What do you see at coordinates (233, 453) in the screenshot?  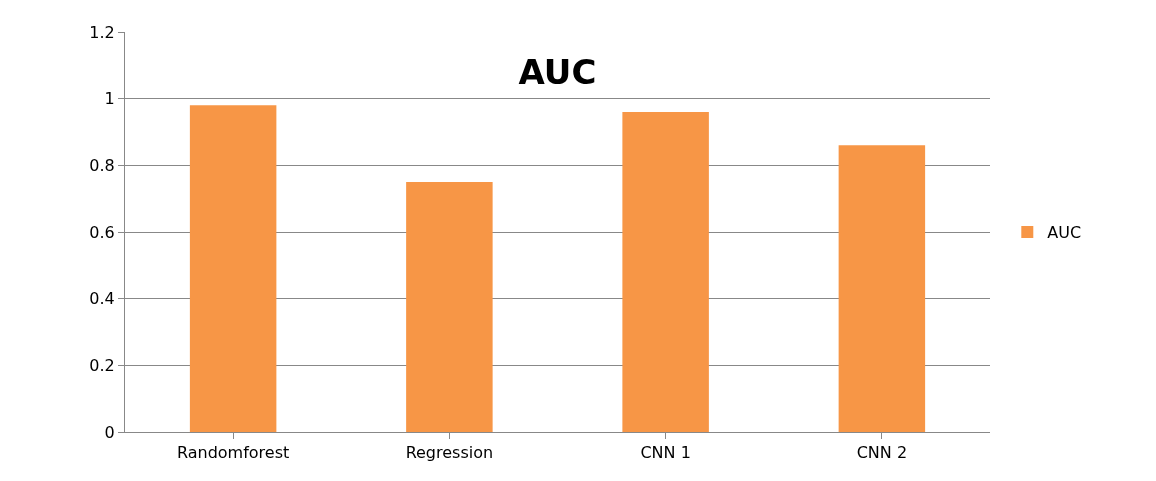 I see `x-tick-label: Randomforest` at bounding box center [233, 453].